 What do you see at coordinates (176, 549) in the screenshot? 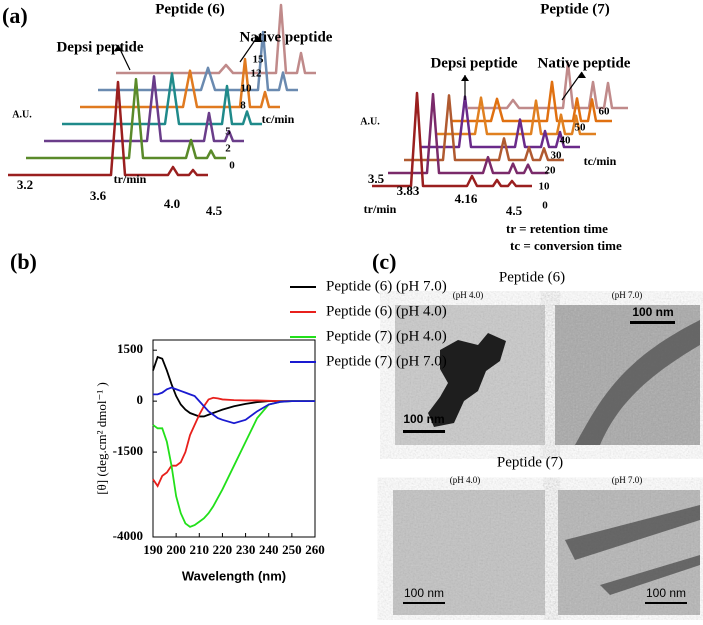
I see `x-tick-label: 200` at bounding box center [176, 549].